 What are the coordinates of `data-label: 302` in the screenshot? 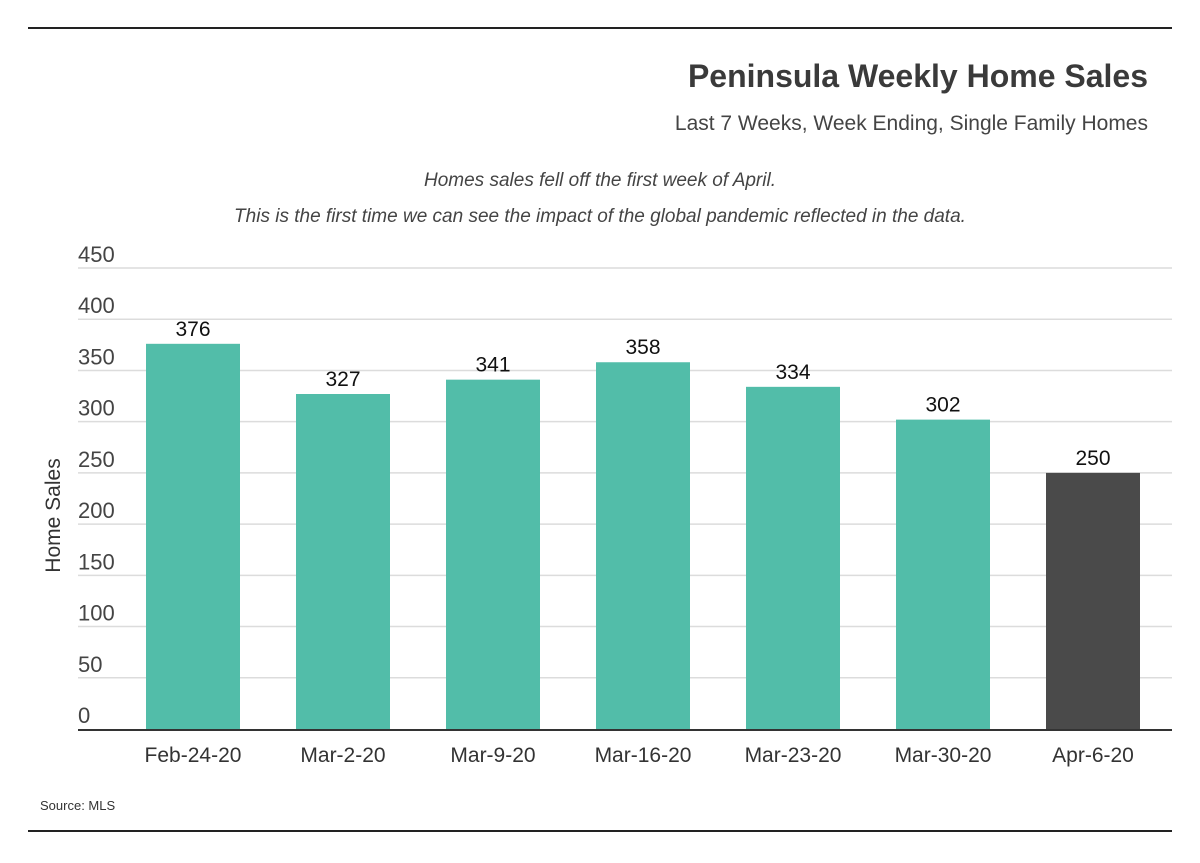 It's located at (942, 405).